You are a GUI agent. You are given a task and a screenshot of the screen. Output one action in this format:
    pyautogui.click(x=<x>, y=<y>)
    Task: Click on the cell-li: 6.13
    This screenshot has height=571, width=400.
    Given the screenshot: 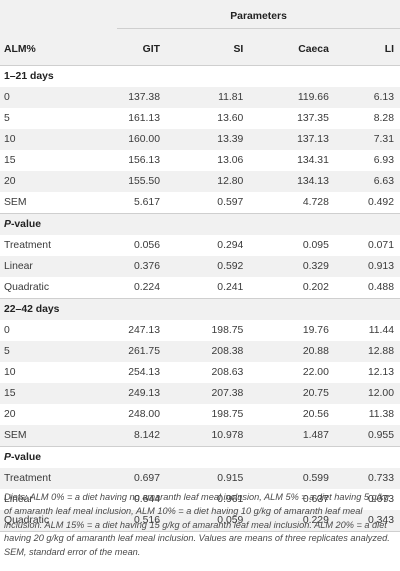 What is the action you would take?
    pyautogui.click(x=383, y=97)
    